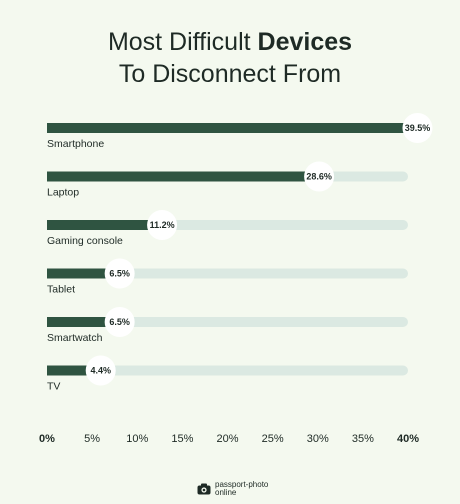  Describe the element at coordinates (75, 338) in the screenshot. I see `category-label: Smartwatch` at that location.